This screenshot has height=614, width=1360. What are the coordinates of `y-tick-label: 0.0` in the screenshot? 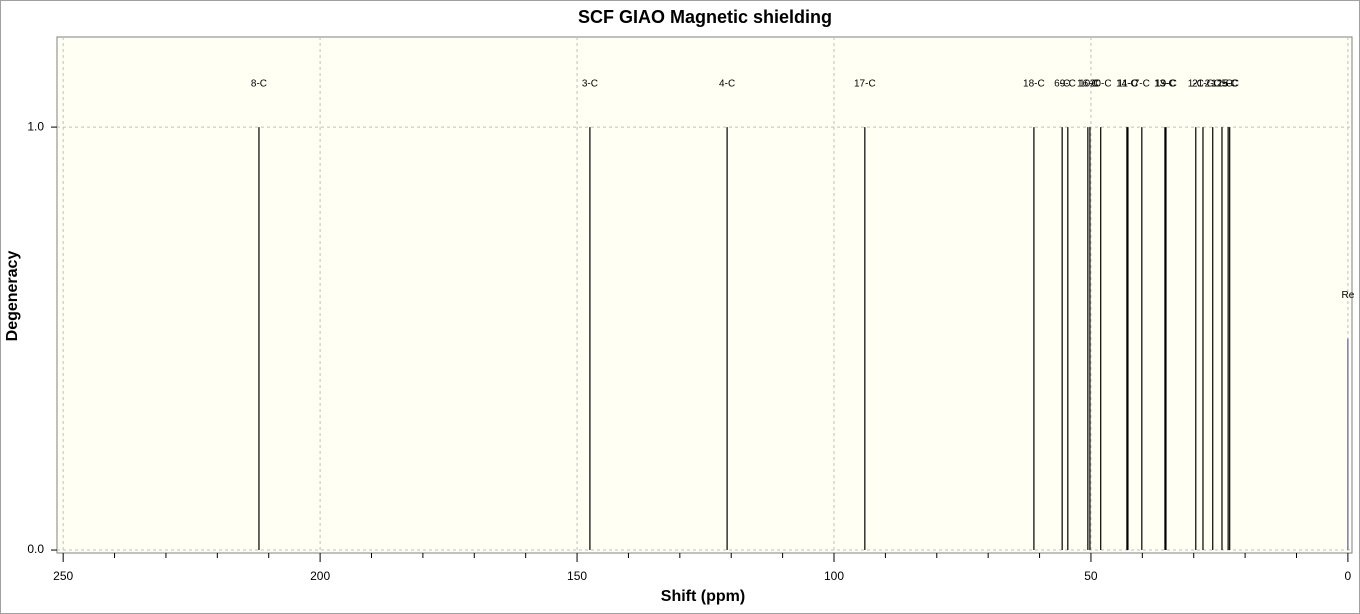 It's located at (35, 549).